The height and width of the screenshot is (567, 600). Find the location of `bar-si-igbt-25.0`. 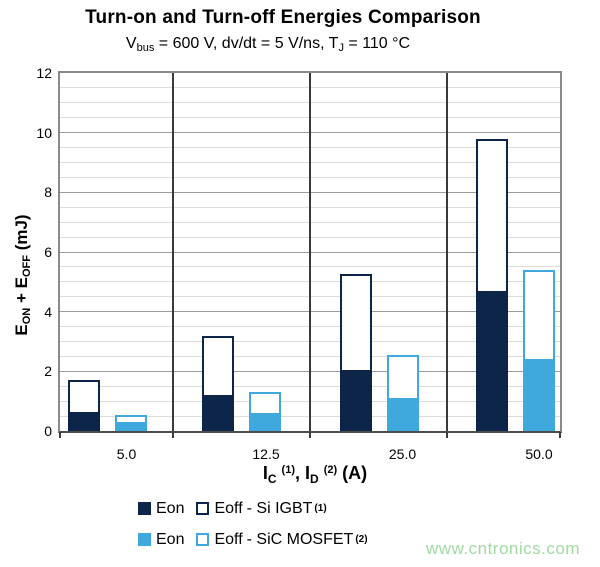

bar-si-igbt-25.0 is located at coordinates (356, 352).